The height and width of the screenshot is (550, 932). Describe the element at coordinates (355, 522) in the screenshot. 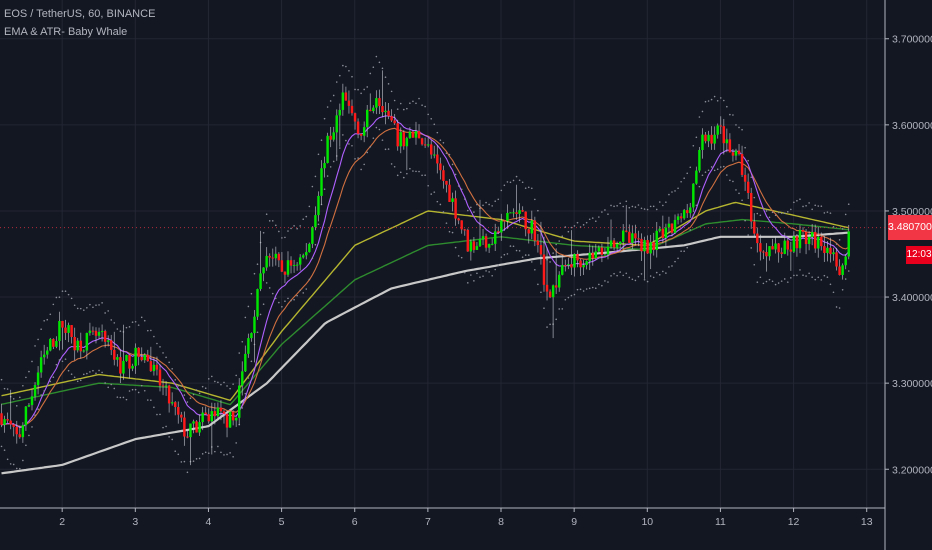

I see `x-tick-label: 6` at that location.